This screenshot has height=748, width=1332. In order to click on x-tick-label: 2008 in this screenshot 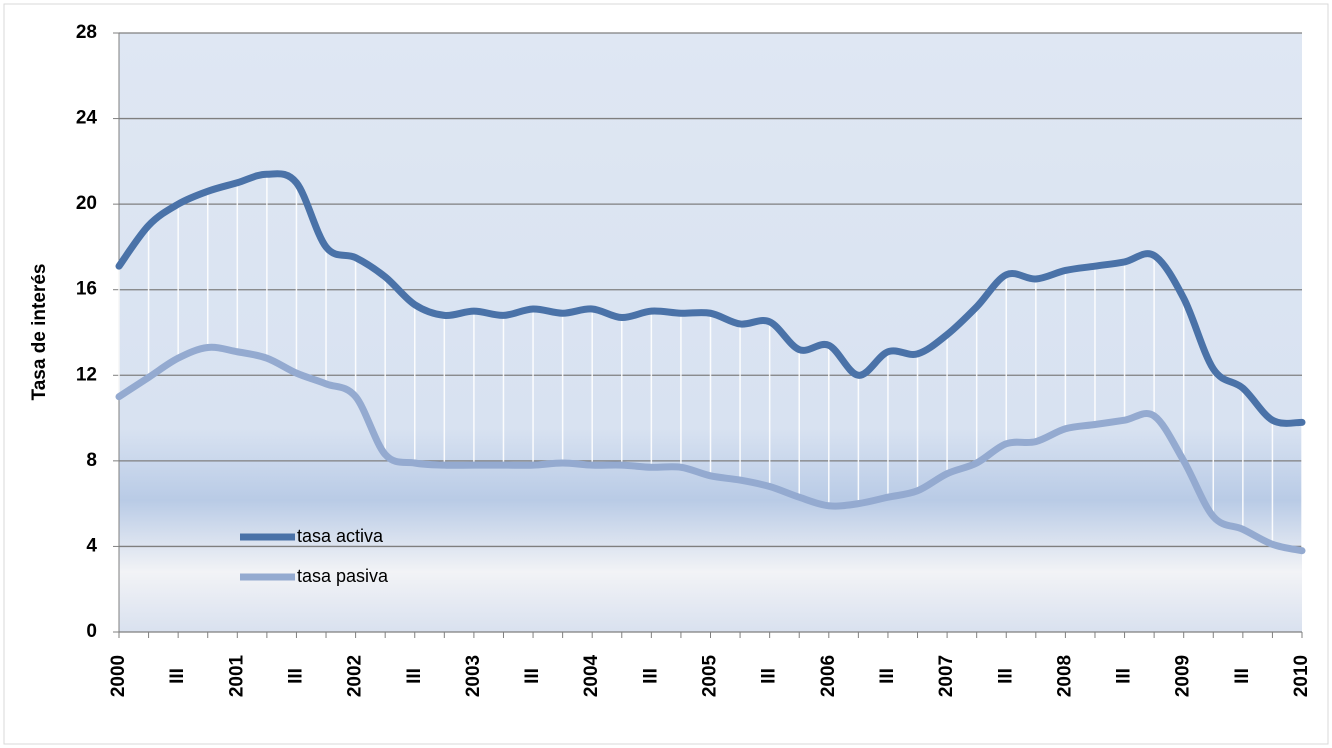, I will do `click(1064, 676)`.